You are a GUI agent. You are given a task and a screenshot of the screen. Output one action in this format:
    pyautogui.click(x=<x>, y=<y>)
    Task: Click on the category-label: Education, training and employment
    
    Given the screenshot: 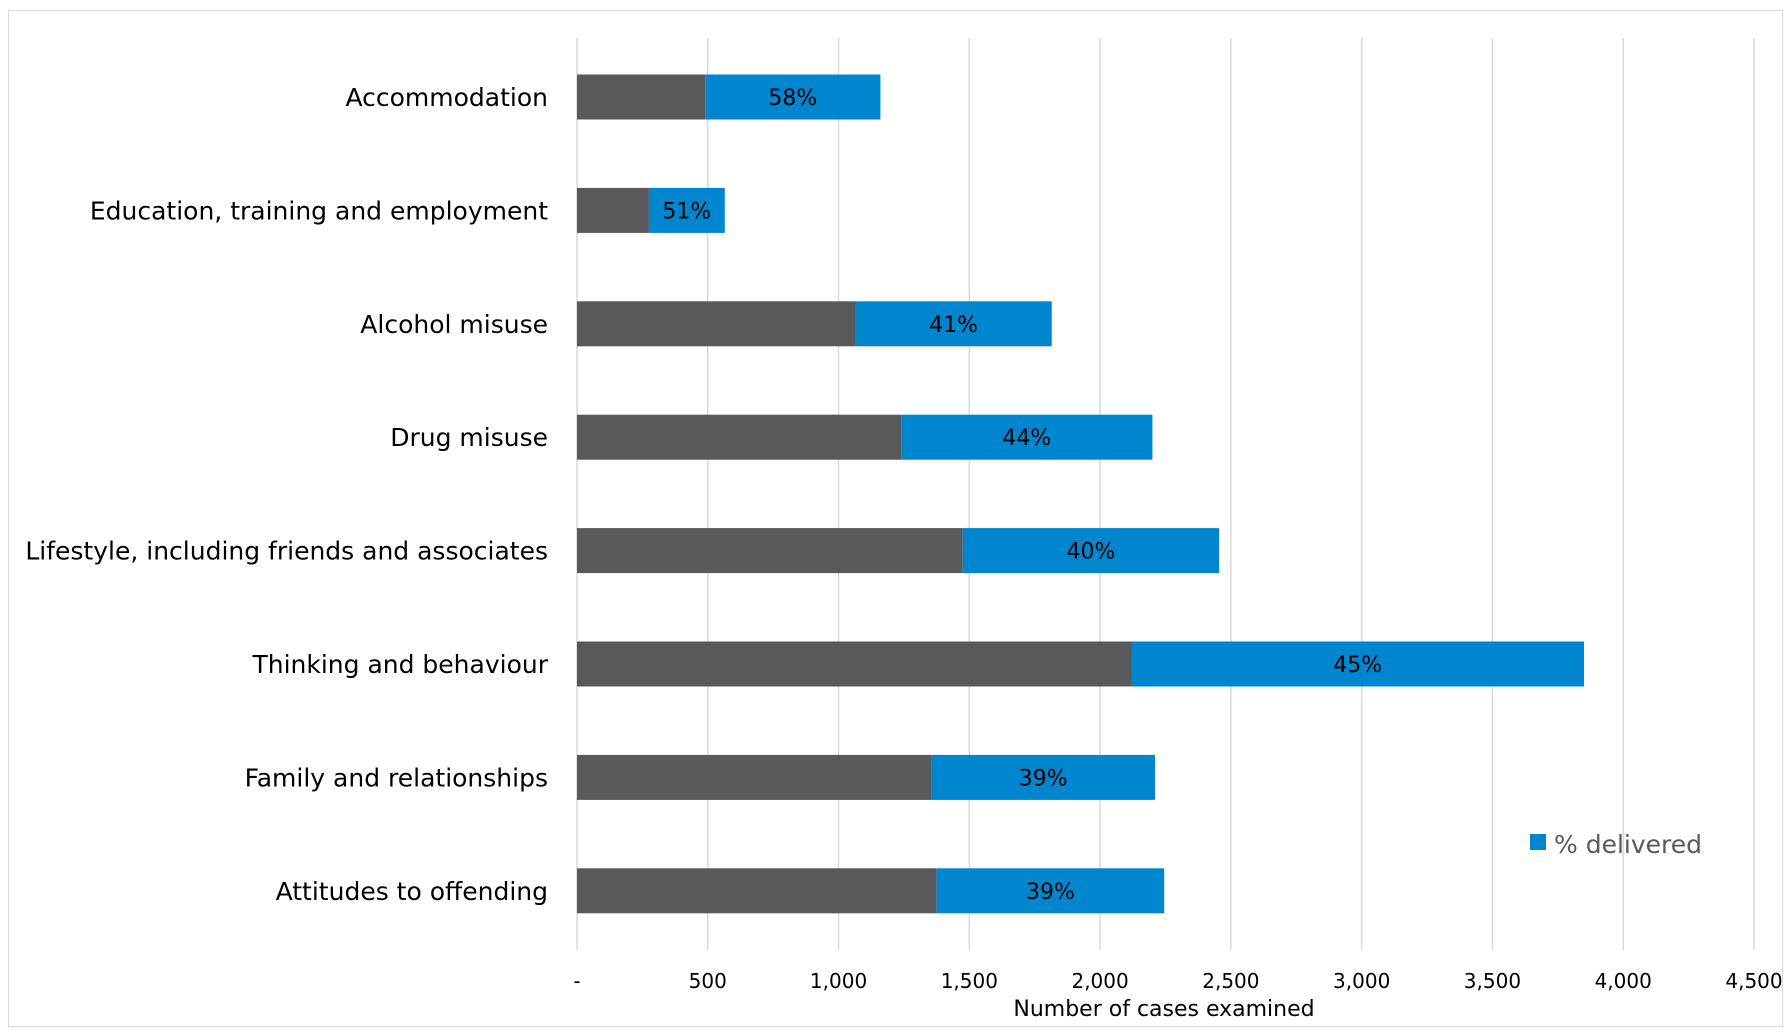 What is the action you would take?
    pyautogui.click(x=319, y=210)
    